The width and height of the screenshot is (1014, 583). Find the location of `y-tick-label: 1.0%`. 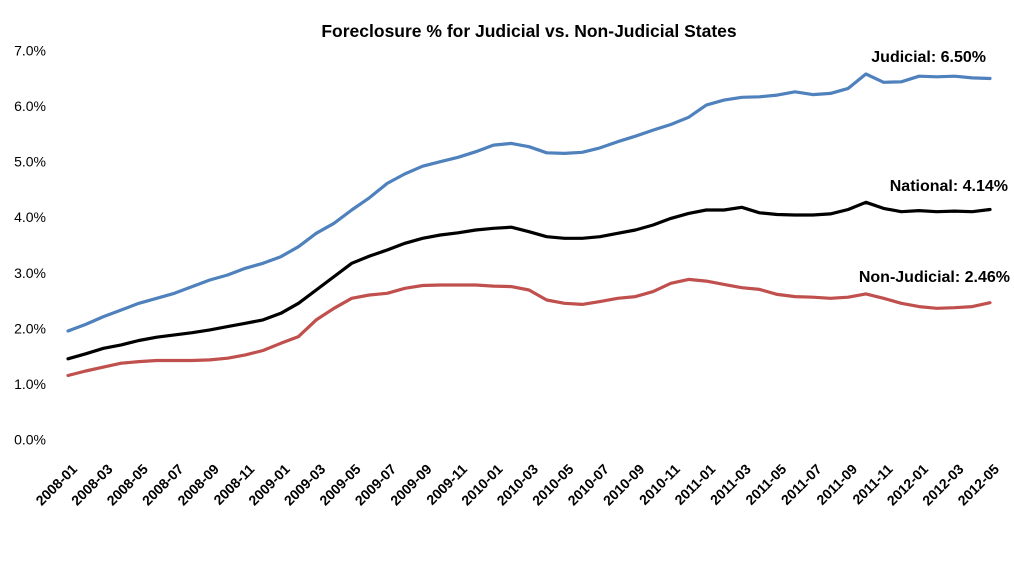

y-tick-label: 1.0% is located at coordinates (30, 384).